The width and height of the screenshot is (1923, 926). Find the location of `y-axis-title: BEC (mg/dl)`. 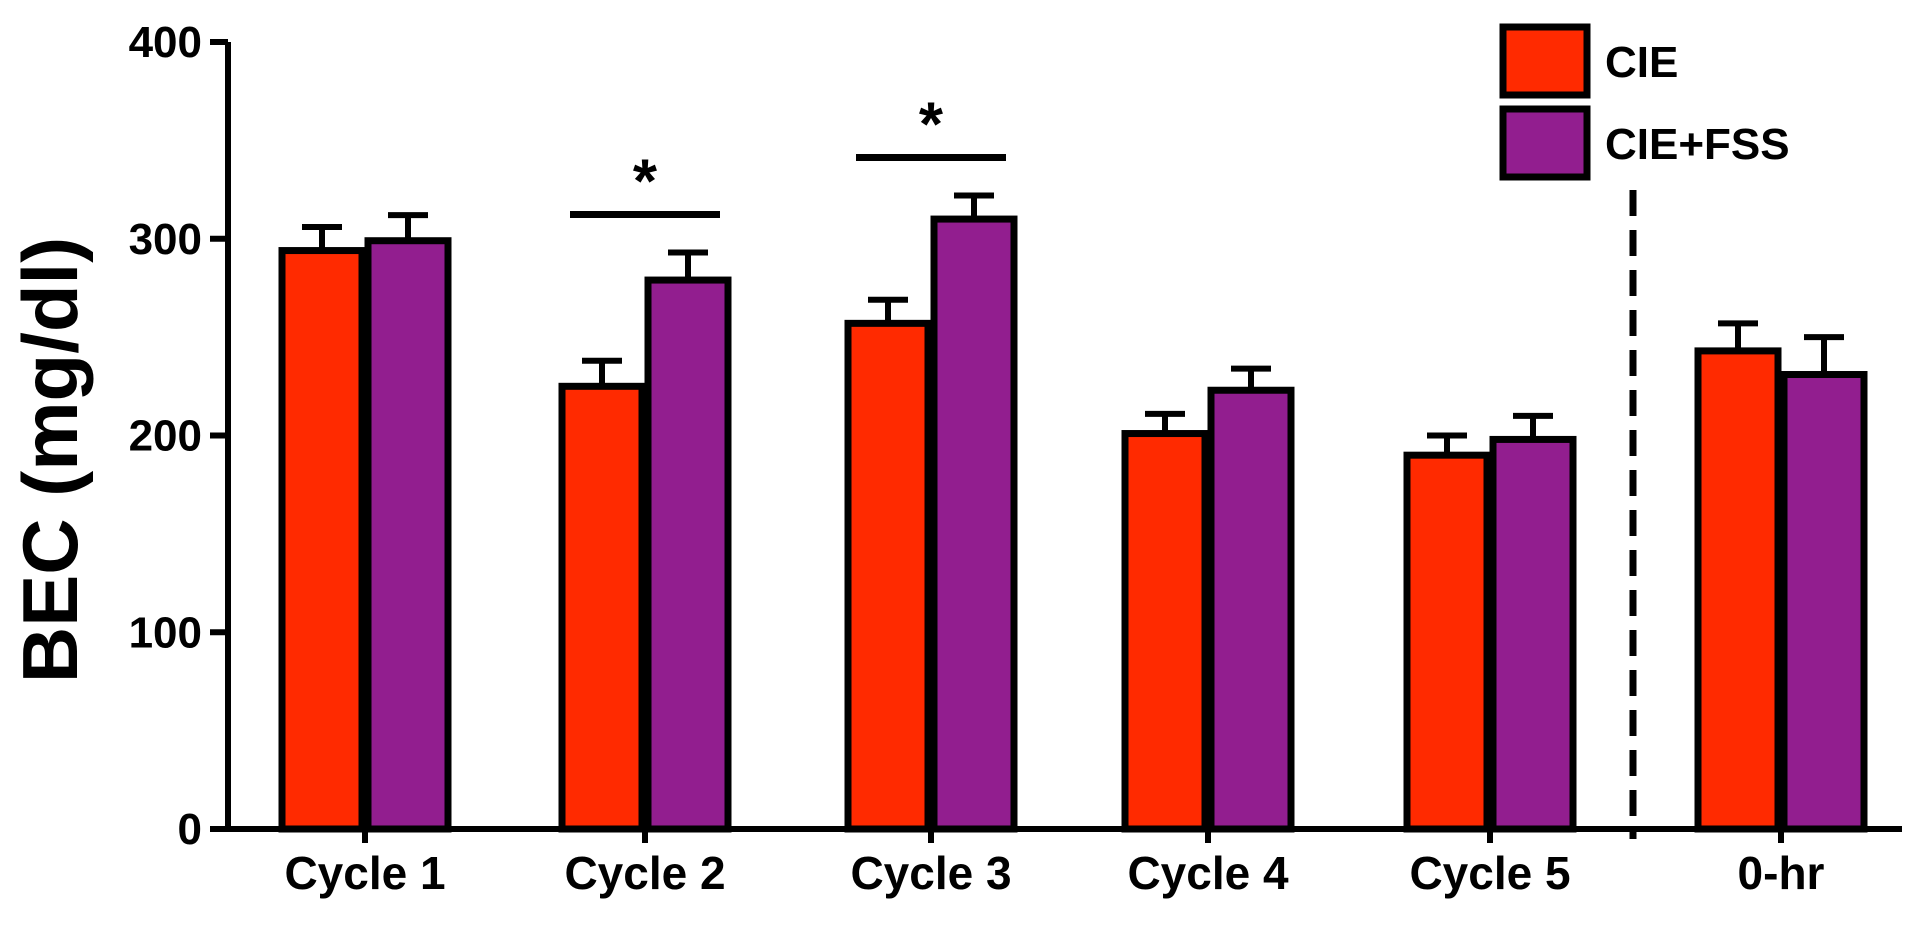

y-axis-title: BEC (mg/dl) is located at coordinates (50, 460).